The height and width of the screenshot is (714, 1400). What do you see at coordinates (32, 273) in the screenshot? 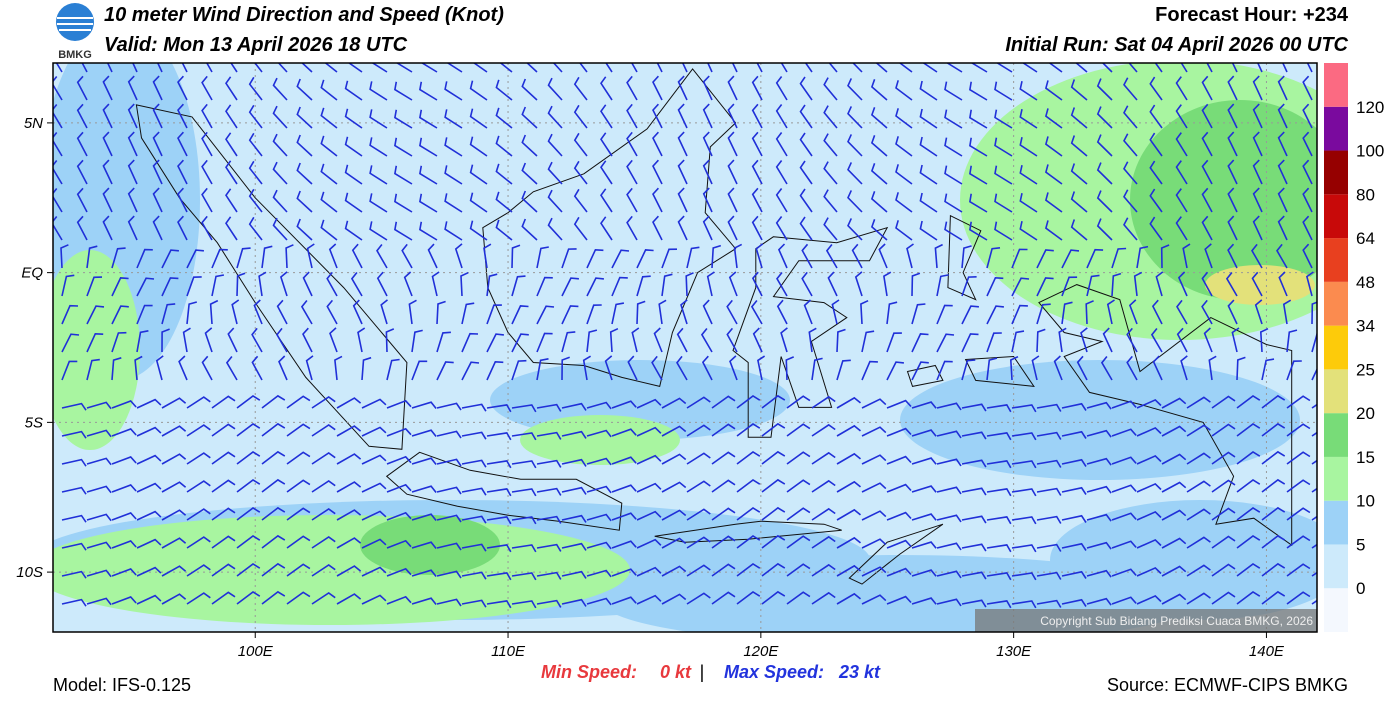
I see `y-tick-label: EQ` at bounding box center [32, 273].